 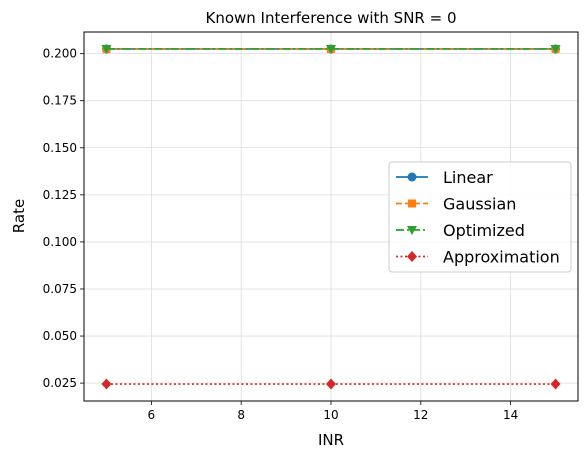 I want to click on x-tick-label: 12, so click(x=420, y=415).